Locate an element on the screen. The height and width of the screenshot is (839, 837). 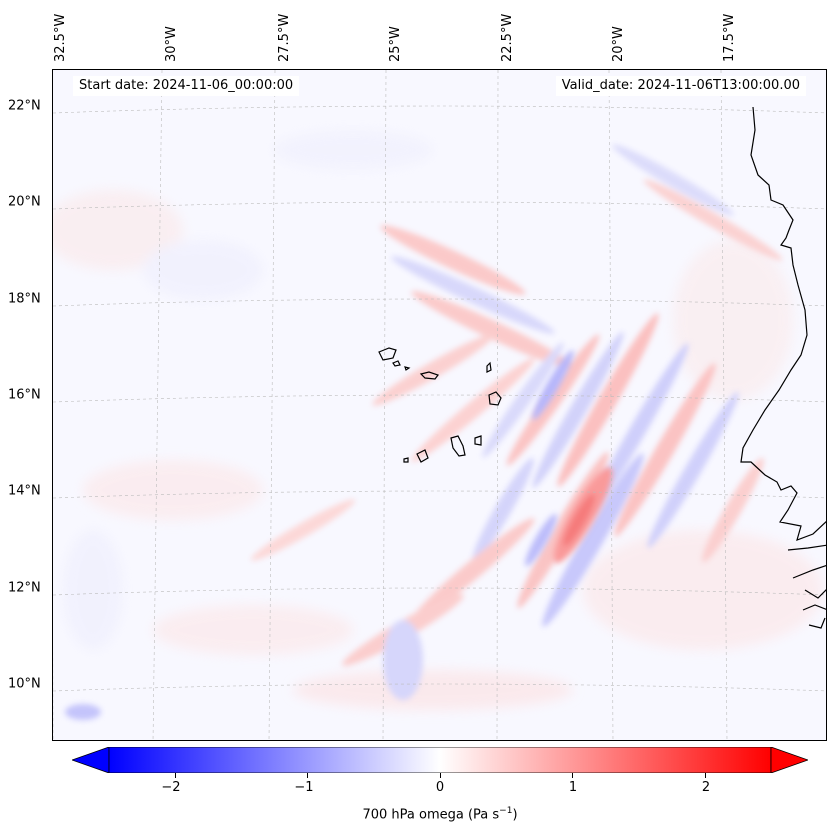
island-brava is located at coordinates (406, 460).